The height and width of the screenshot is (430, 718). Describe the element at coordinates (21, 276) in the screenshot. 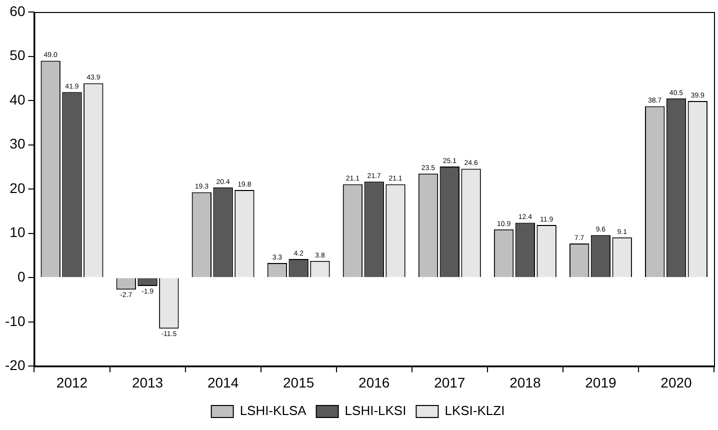

I see `y-tick-label: 0` at that location.